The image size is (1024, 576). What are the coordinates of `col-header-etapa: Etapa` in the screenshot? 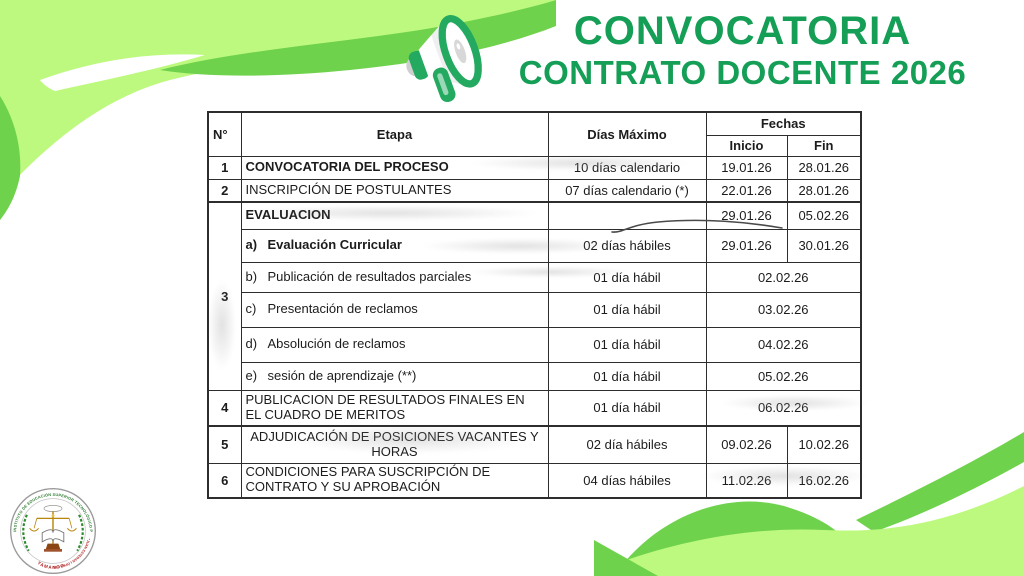 It's located at (394, 134).